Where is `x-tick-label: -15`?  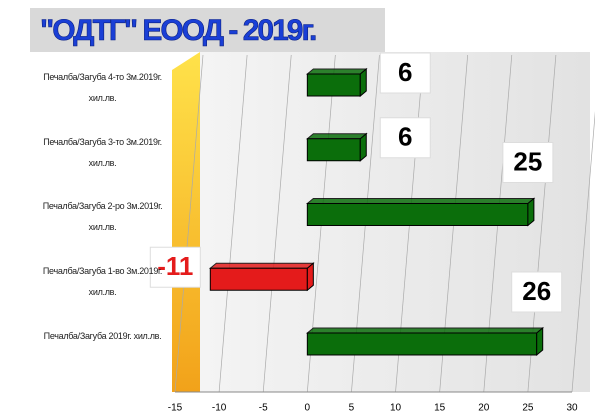
x-tick-label: -15 is located at coordinates (175, 408).